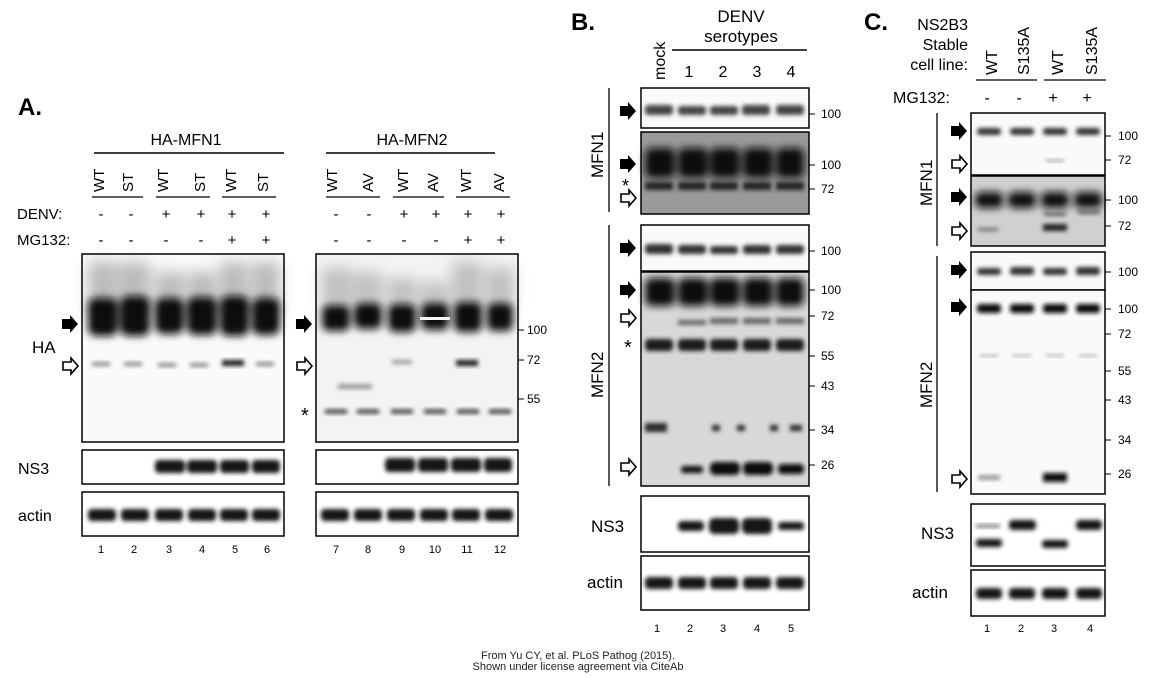 The height and width of the screenshot is (678, 1156). What do you see at coordinates (791, 629) in the screenshot?
I see `lane-number: 5` at bounding box center [791, 629].